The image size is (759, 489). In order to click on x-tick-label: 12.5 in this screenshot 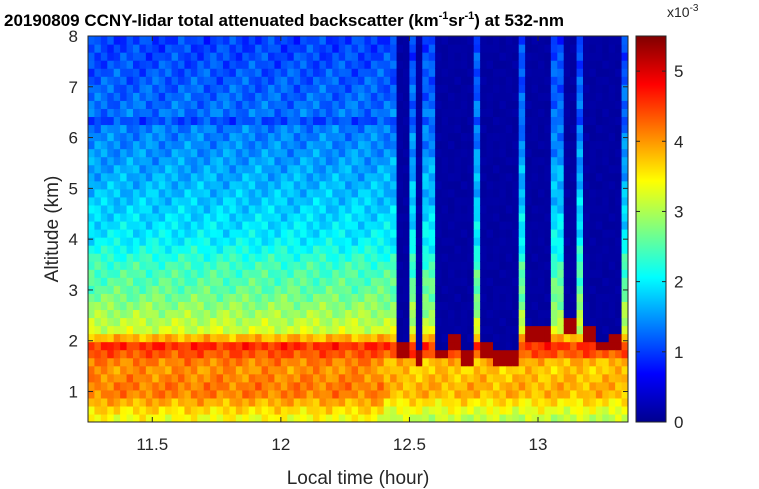, I will do `click(409, 444)`.